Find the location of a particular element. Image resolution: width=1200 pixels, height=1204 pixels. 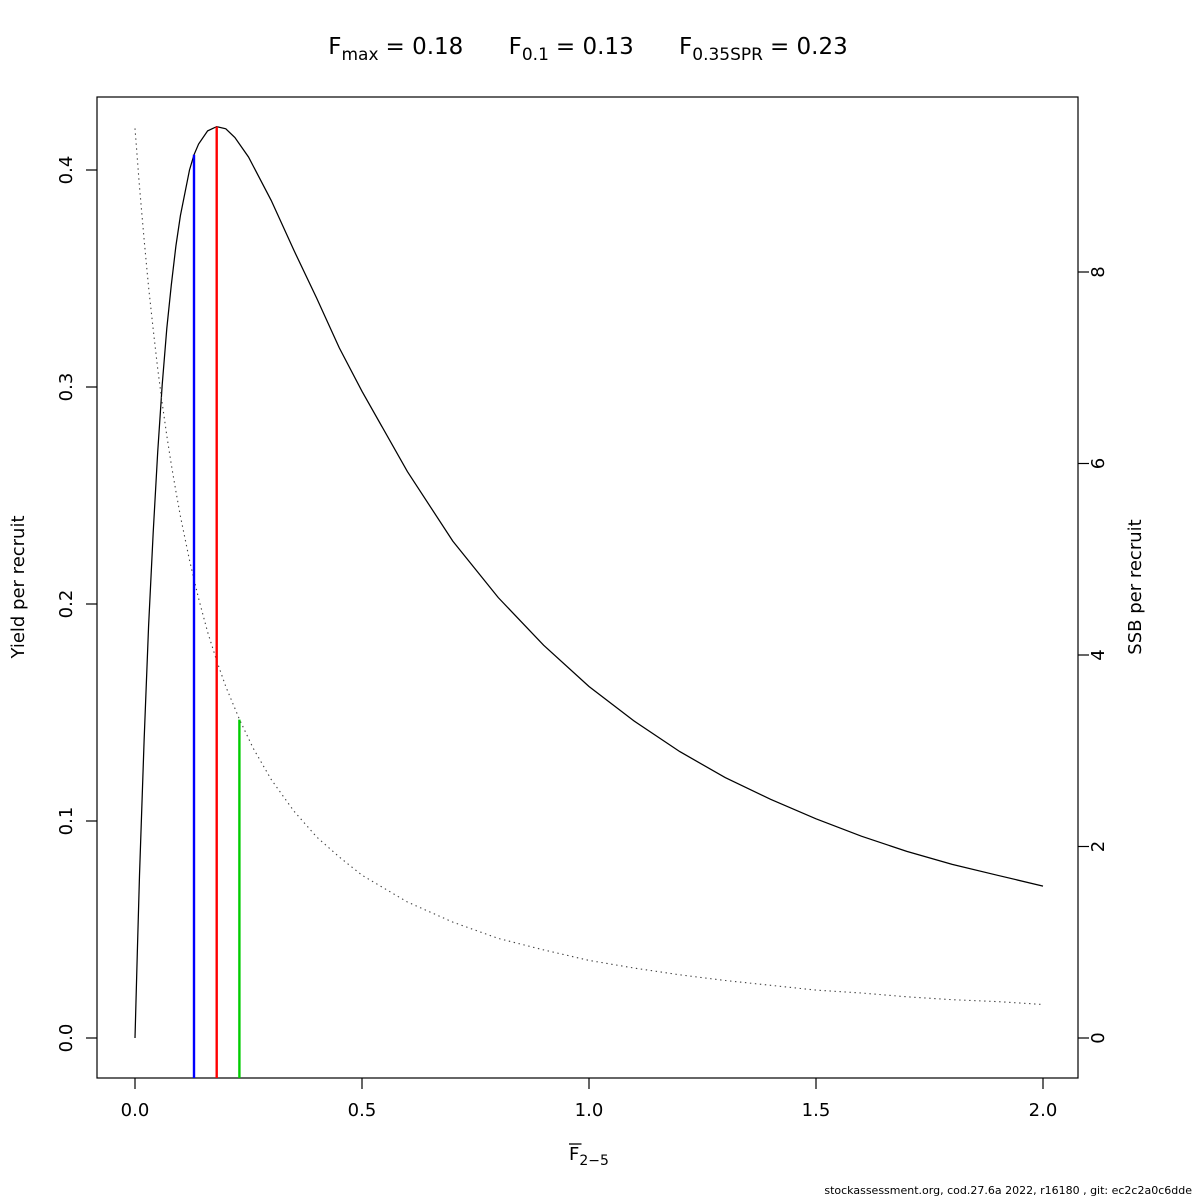

x-tick-label: 0.5 is located at coordinates (362, 1110).